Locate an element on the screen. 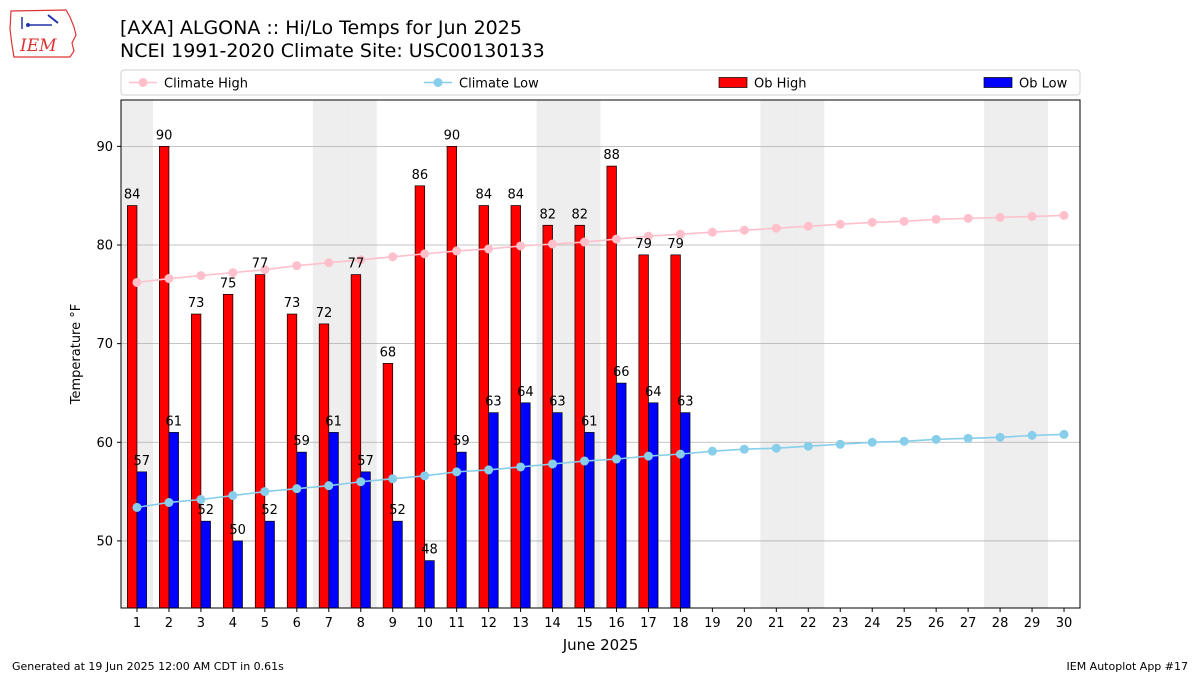 The image size is (1200, 675). ob-high-label-11: 90 is located at coordinates (452, 135).